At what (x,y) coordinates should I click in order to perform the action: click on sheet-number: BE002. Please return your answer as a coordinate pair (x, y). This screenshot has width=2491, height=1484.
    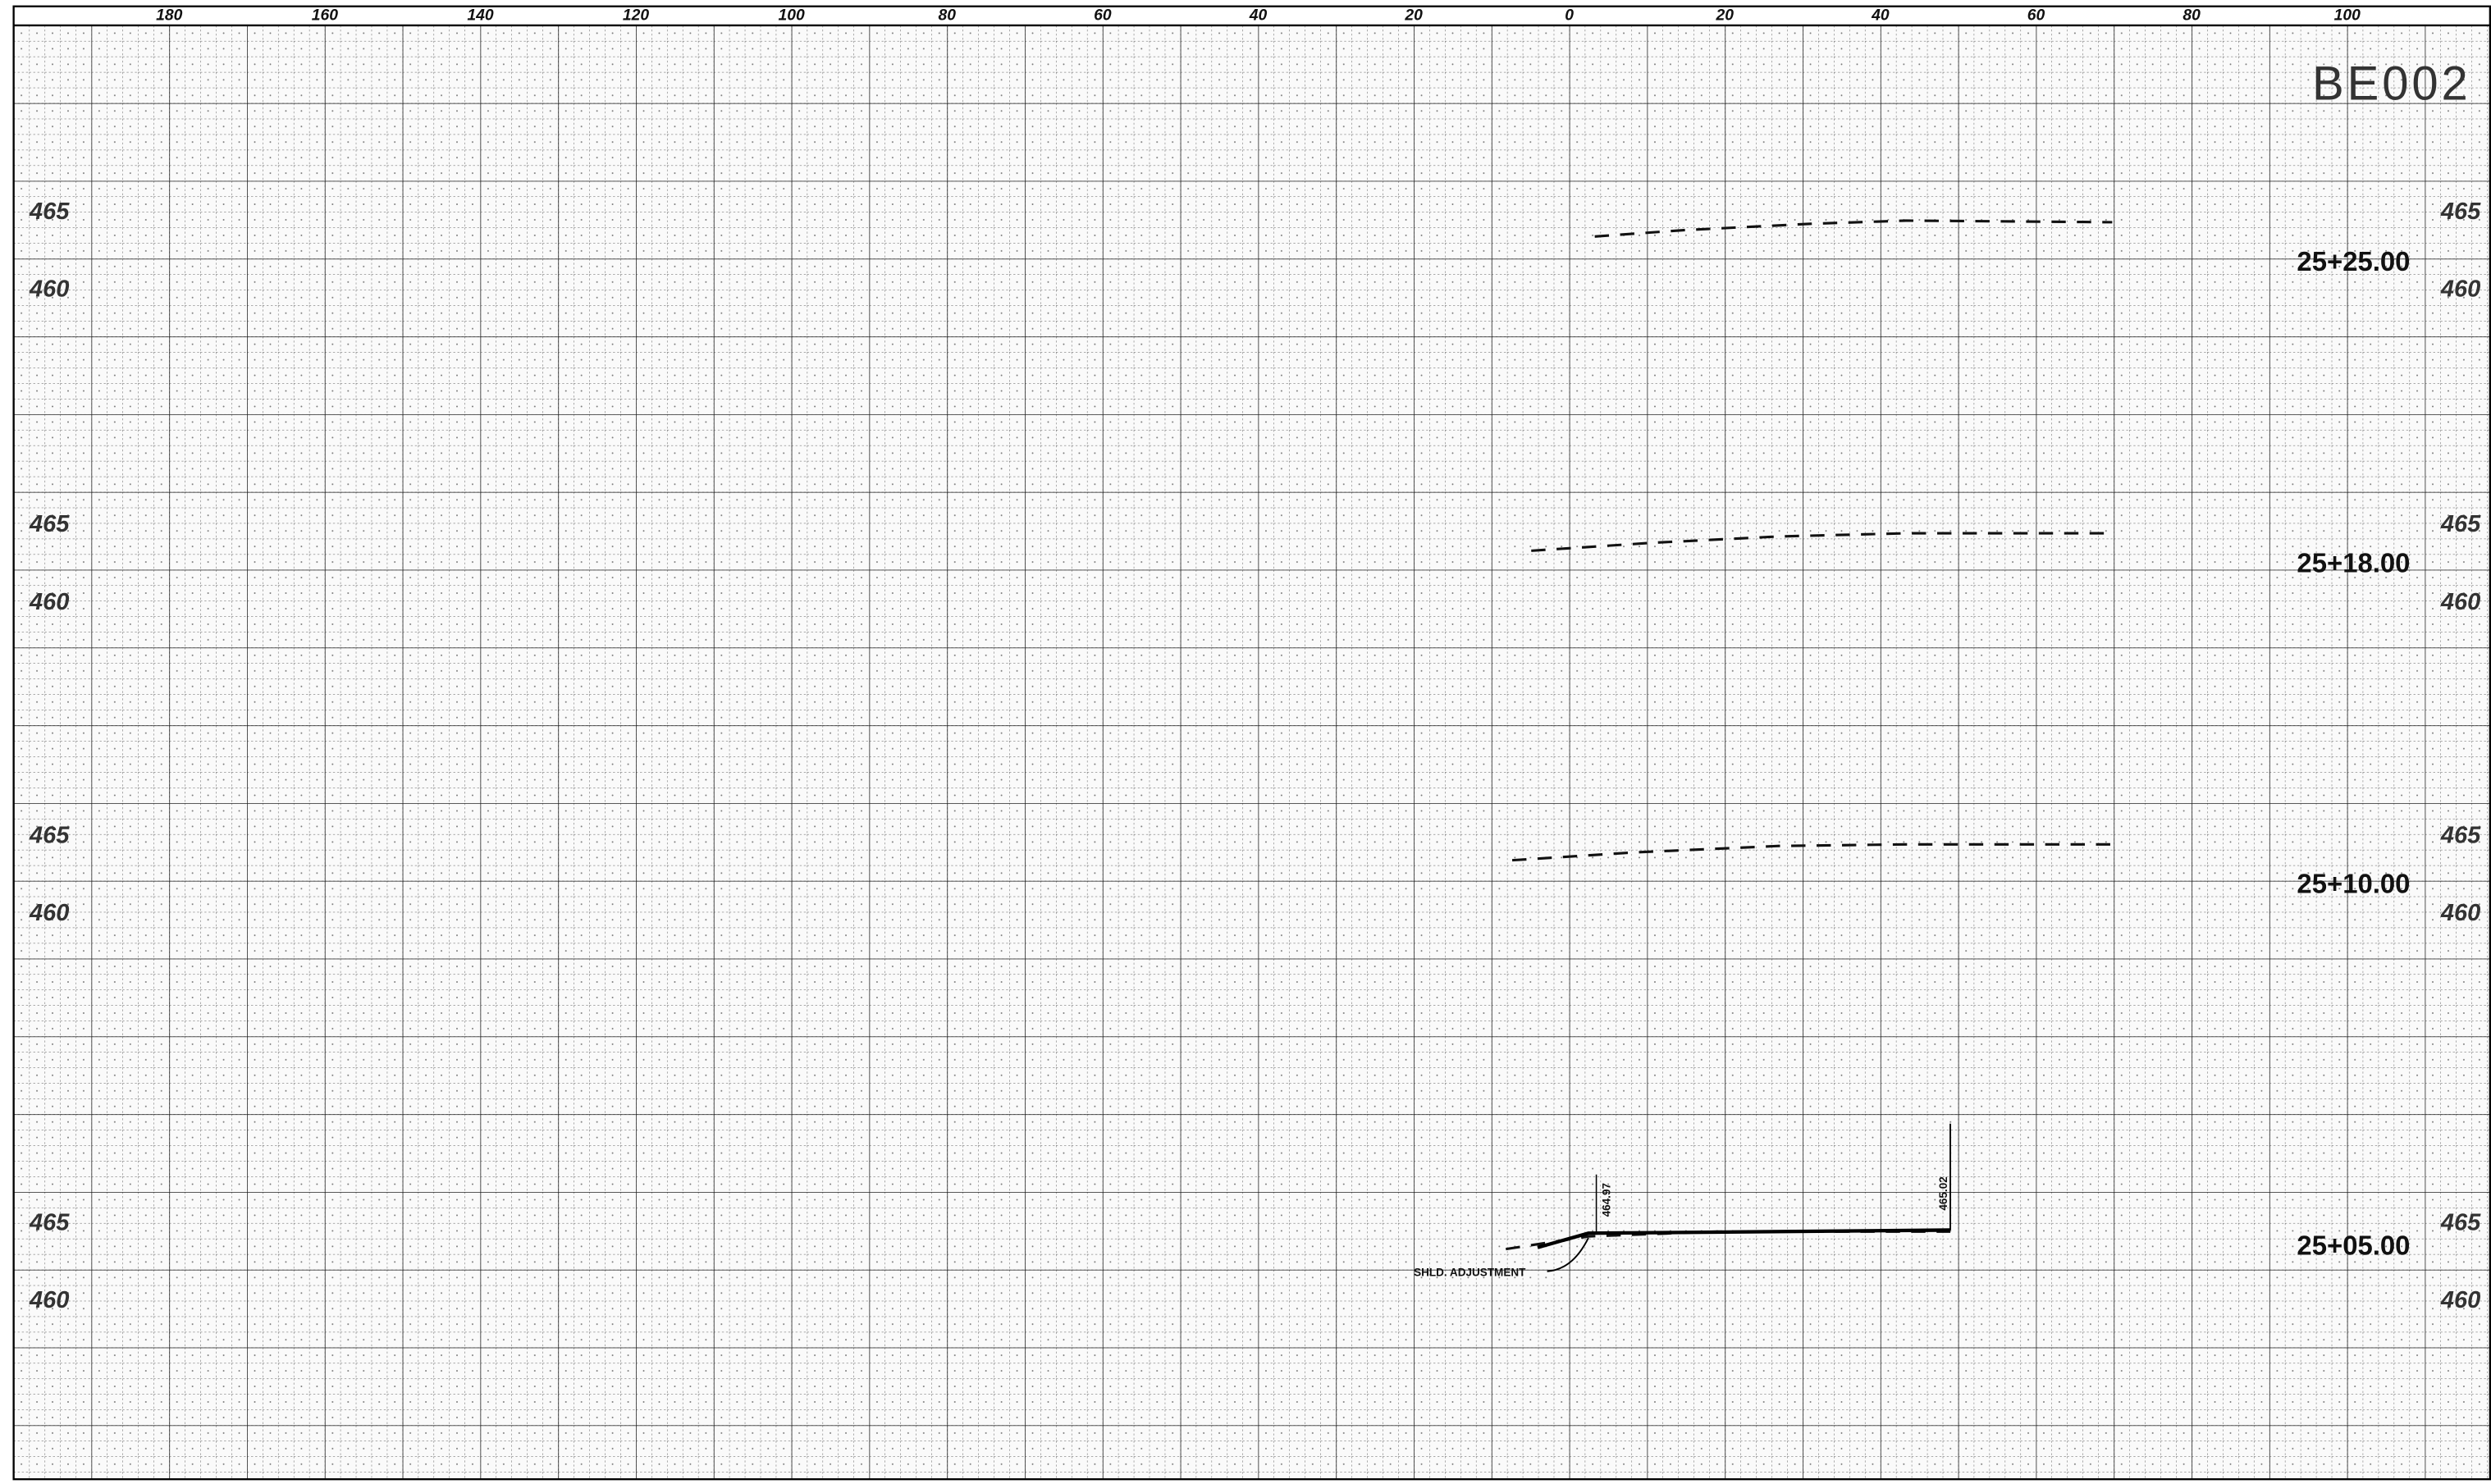
    Looking at the image, I should click on (2391, 84).